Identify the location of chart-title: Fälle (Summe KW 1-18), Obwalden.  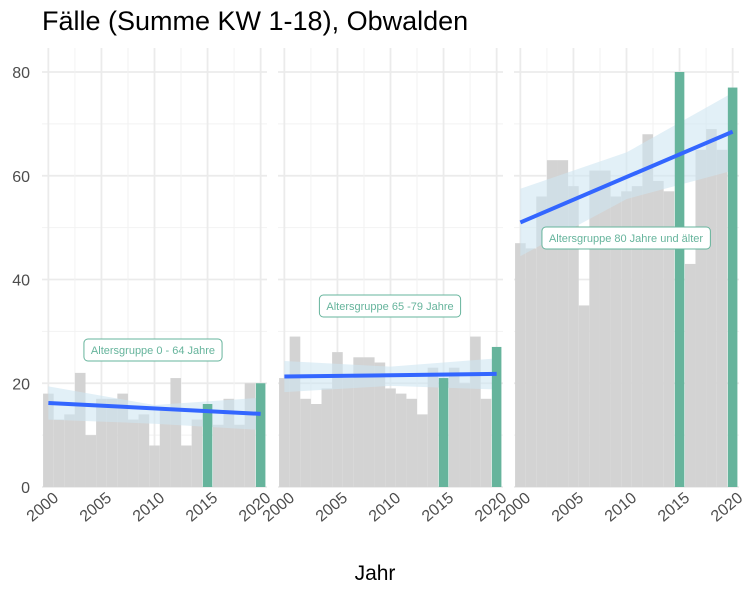
(255, 21).